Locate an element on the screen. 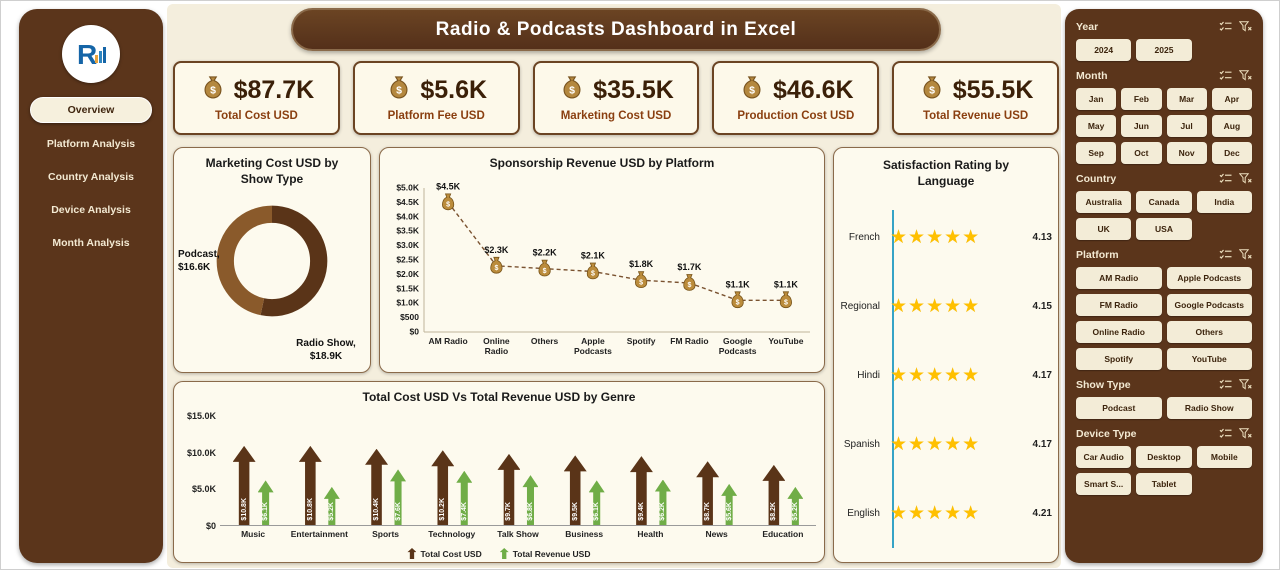 The width and height of the screenshot is (1280, 570). sidebar-item-device-analysis: Device Analysis is located at coordinates (91, 210).